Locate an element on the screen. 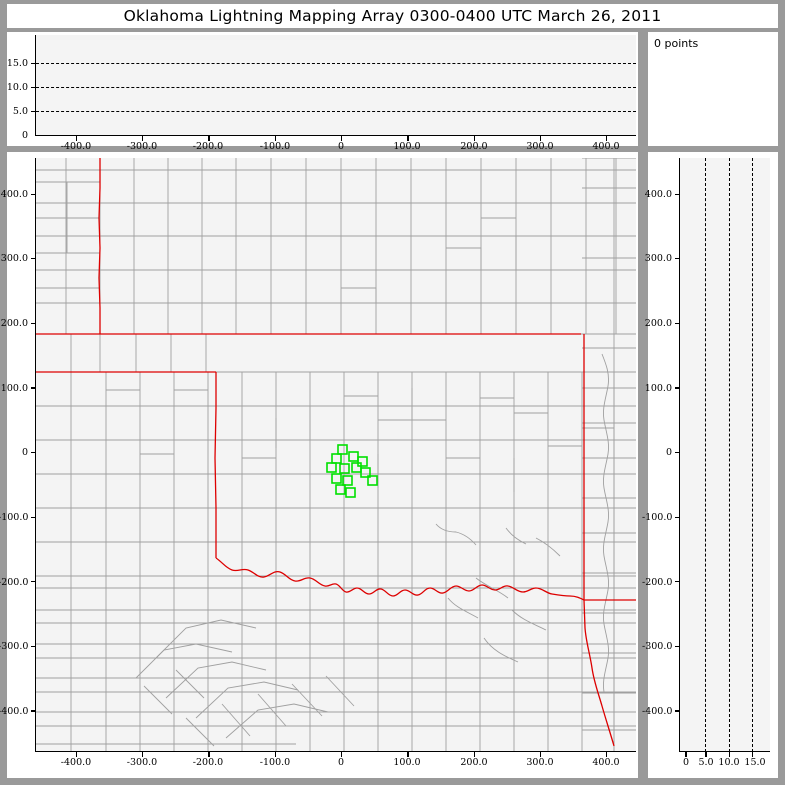 The height and width of the screenshot is (785, 785). lma-station-markers is located at coordinates (352, 471).